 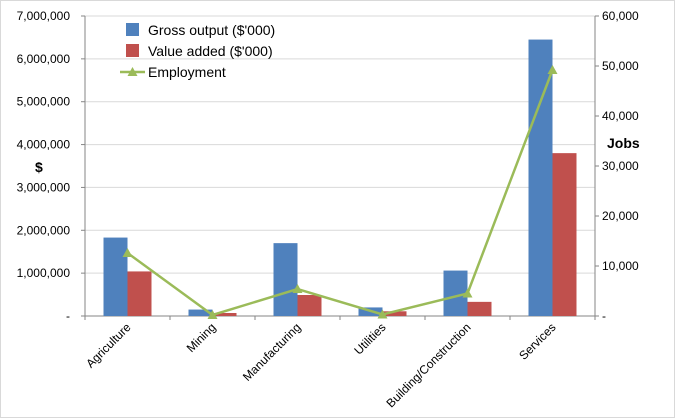 What do you see at coordinates (620, 66) in the screenshot?
I see `right-tick-label: 50,000` at bounding box center [620, 66].